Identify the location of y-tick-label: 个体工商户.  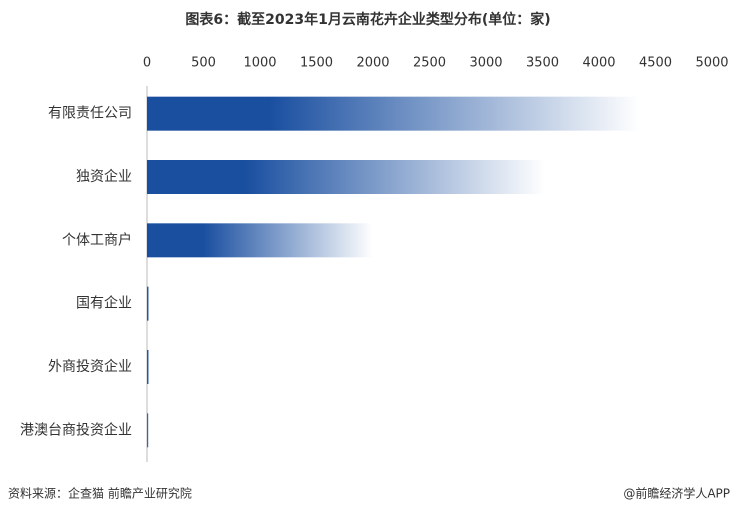
(97, 239).